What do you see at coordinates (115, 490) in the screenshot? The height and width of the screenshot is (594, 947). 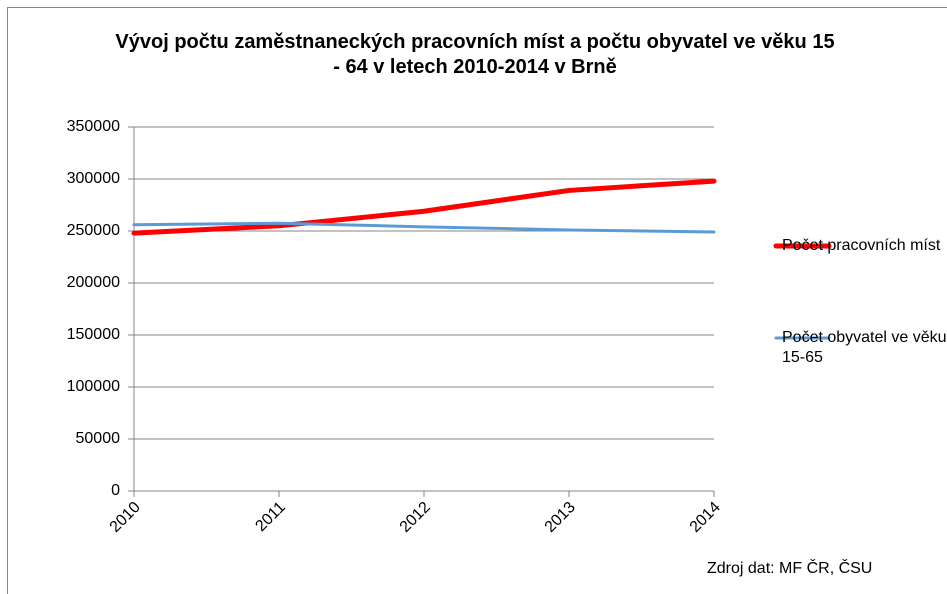 I see `y-tick-label: 0` at bounding box center [115, 490].